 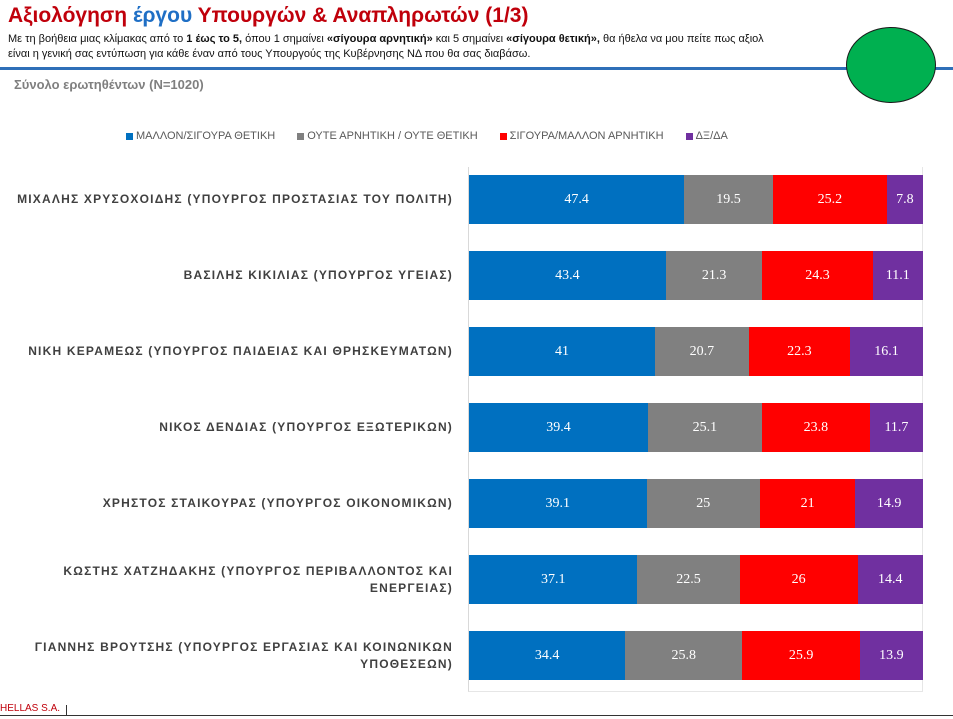 I want to click on legend-item-1: ΟΥΤΕ ΑΡΝΗΤΙΚΗ / ΟΥΤΕ ΘΕΤΙΚΗ, so click(x=387, y=136).